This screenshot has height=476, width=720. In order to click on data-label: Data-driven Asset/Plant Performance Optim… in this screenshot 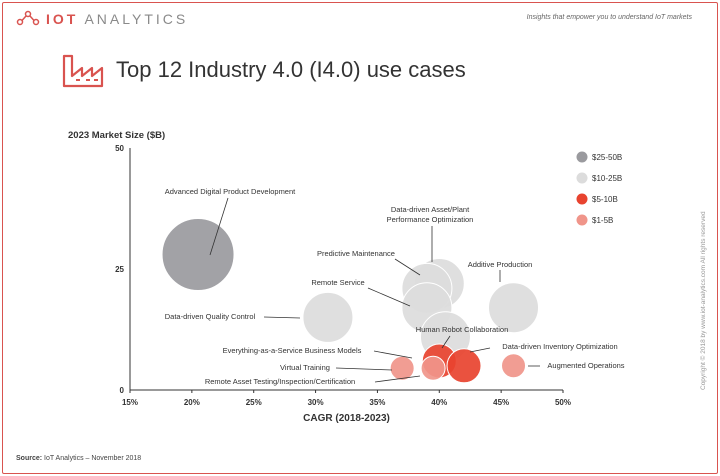, I will do `click(430, 214)`.